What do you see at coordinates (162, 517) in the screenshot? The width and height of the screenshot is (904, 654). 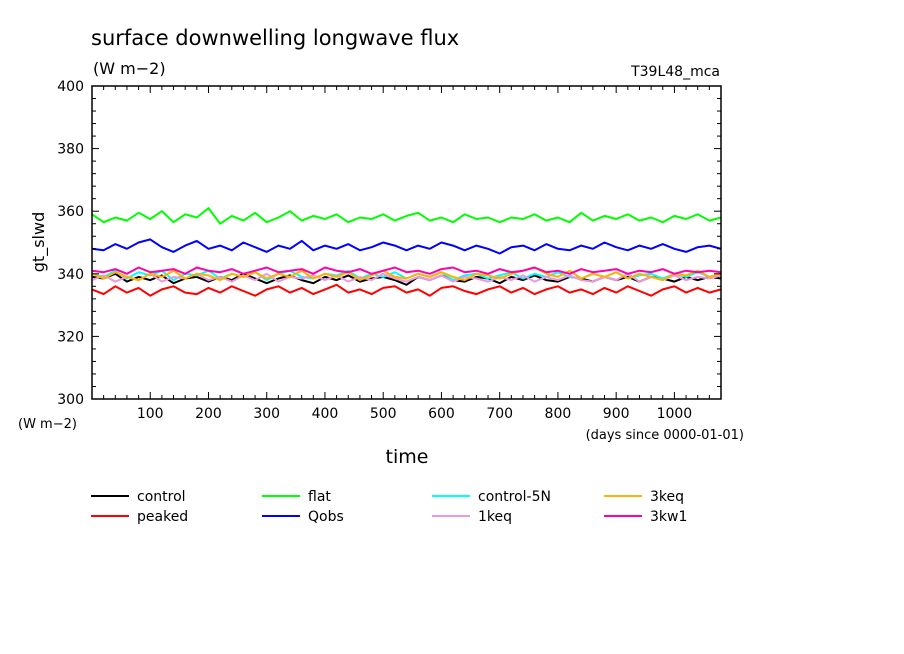 I see `legend-label: peaked` at bounding box center [162, 517].